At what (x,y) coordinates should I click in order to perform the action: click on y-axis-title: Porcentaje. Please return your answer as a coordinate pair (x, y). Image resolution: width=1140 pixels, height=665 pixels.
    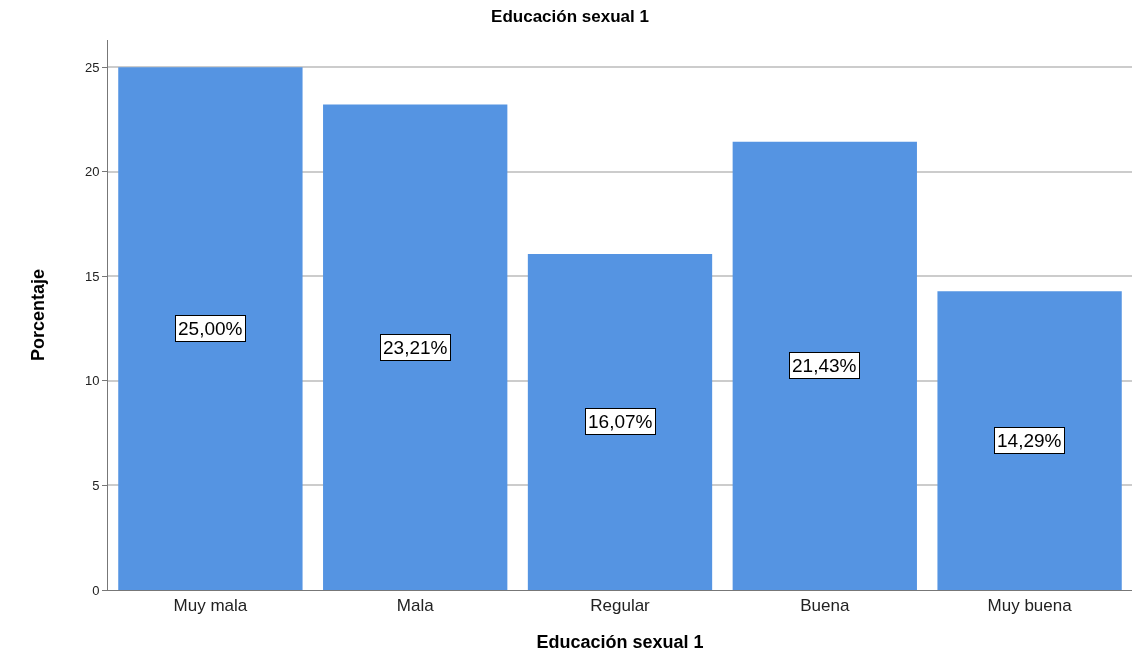
    Looking at the image, I should click on (38, 315).